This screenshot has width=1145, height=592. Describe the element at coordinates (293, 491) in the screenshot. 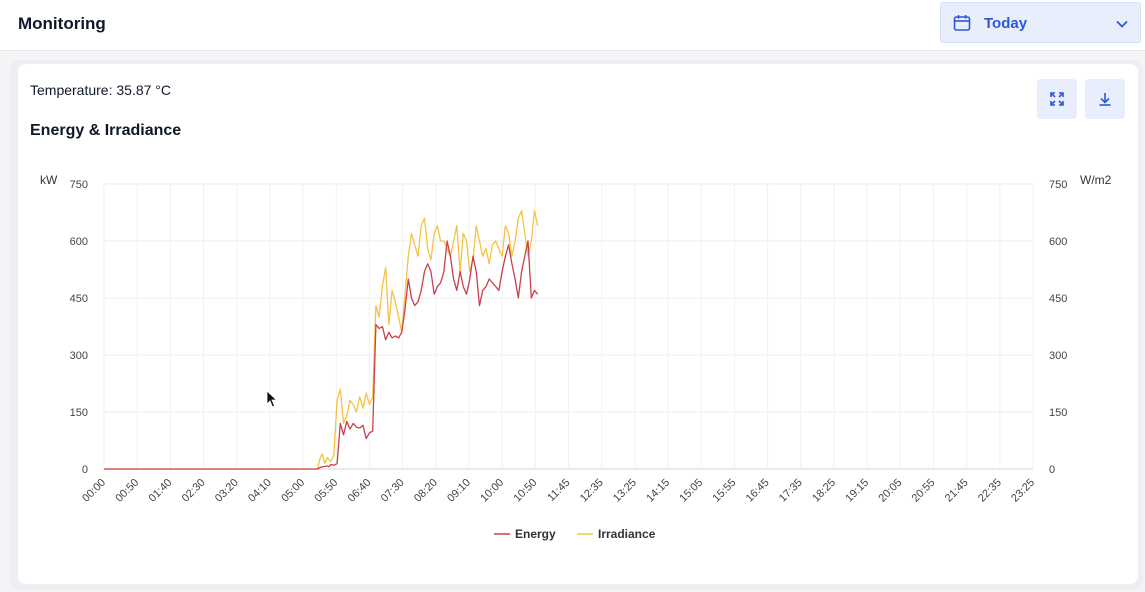

I see `x-tick-label: 05:00` at that location.